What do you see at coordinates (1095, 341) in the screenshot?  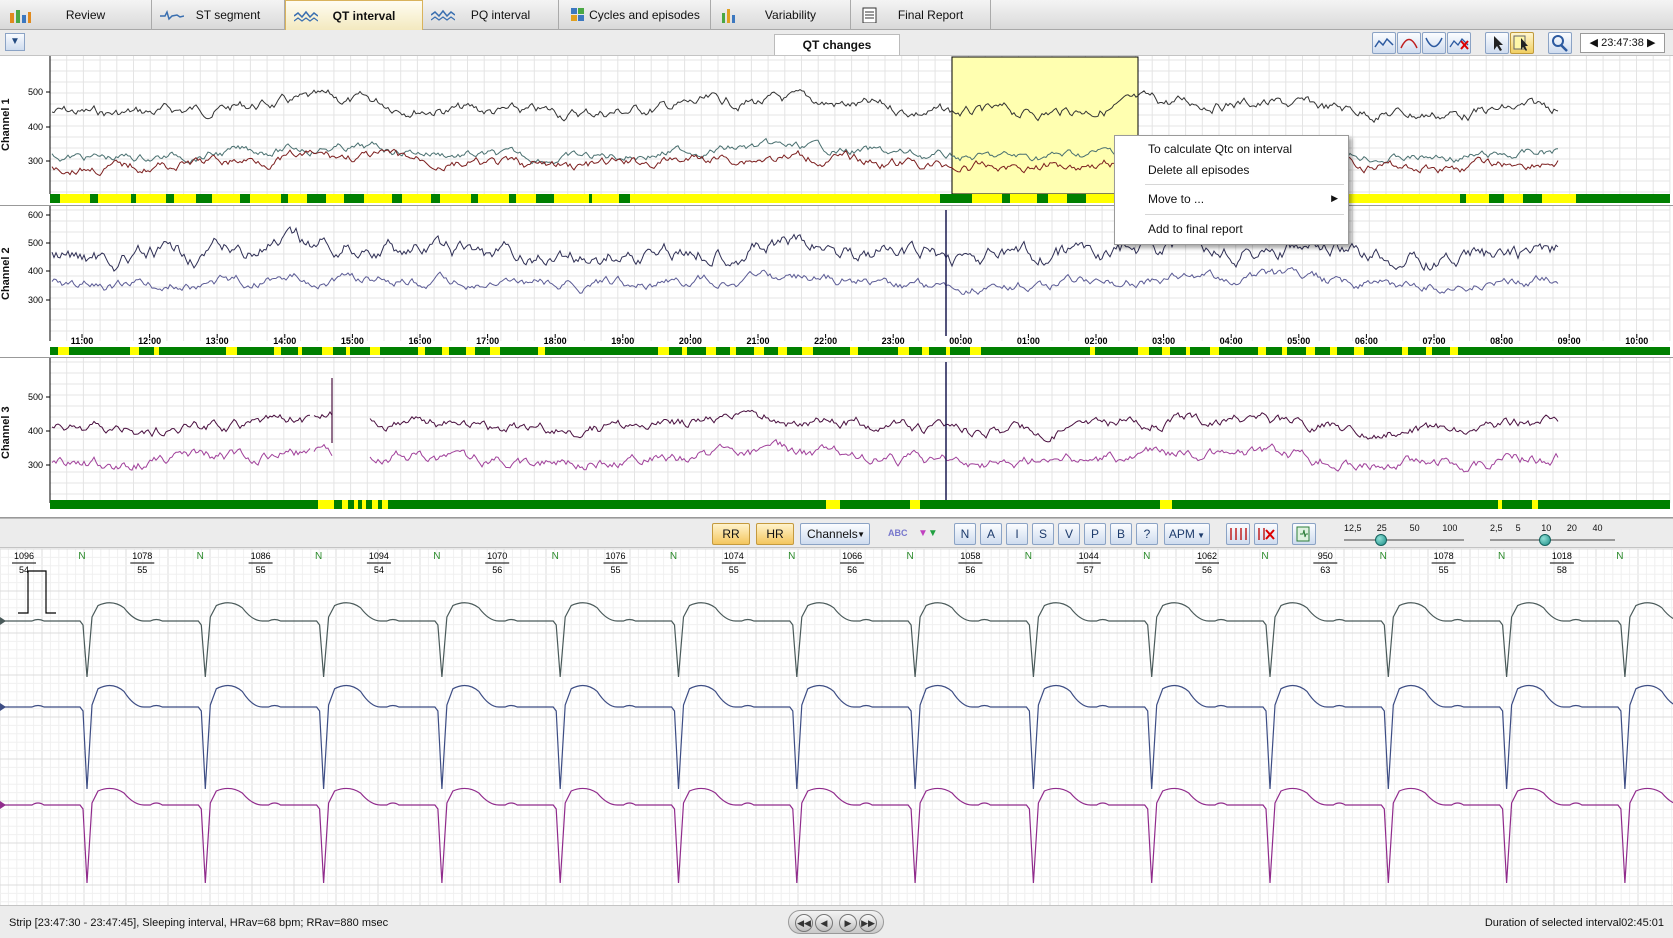 I see `time-tick-label: 02:00` at bounding box center [1095, 341].